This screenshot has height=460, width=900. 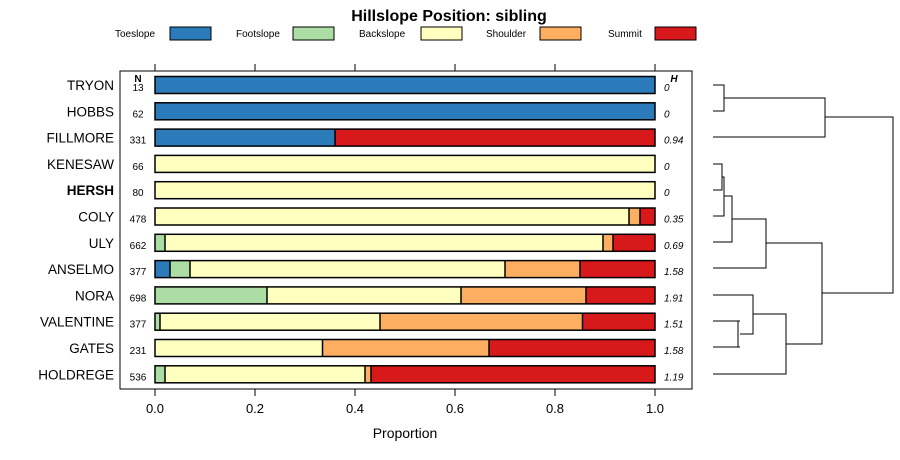 What do you see at coordinates (211, 295) in the screenshot?
I see `bar-nora-footslope` at bounding box center [211, 295].